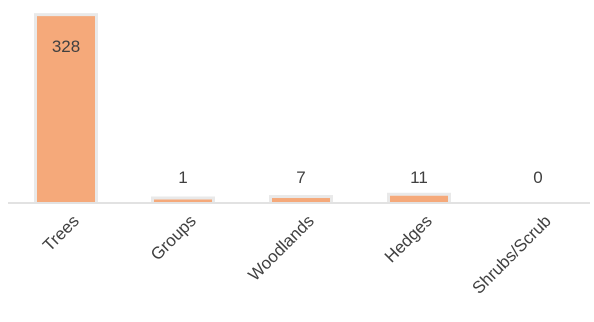  Describe the element at coordinates (280, 247) in the screenshot. I see `x-tick-label: Woodlands` at that location.